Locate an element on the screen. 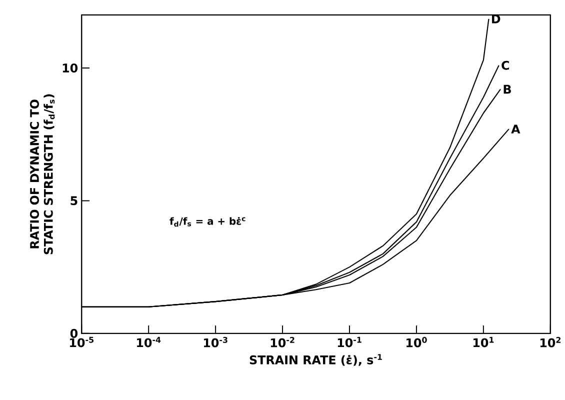  x-tick-label: 10$^{1}$ is located at coordinates (483, 342).